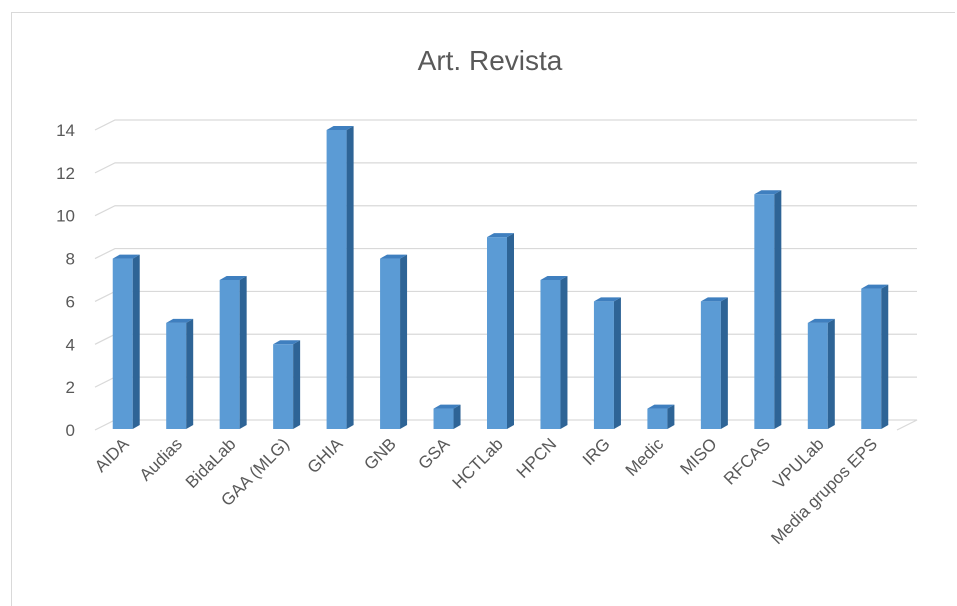 This screenshot has width=957, height=606. I want to click on y-tick-label: 12, so click(65, 173).